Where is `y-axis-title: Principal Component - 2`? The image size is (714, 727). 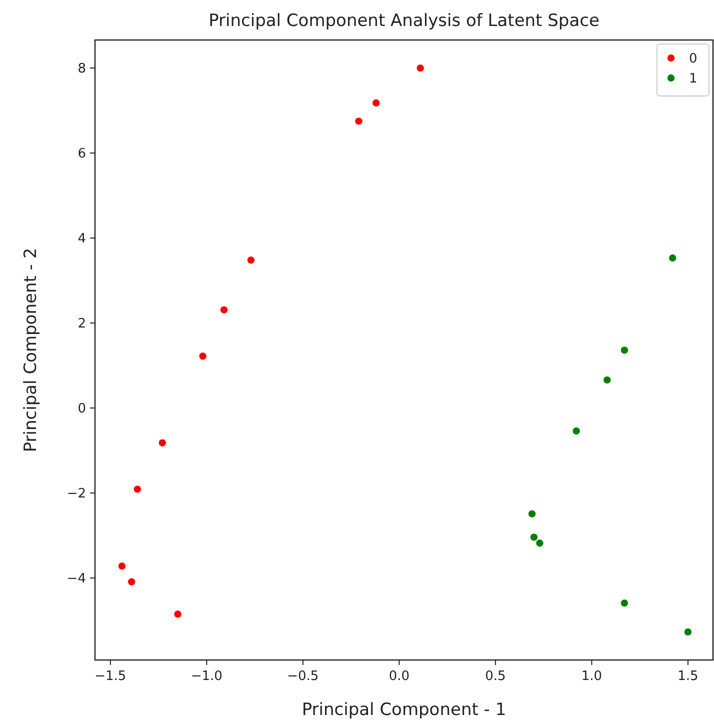 y-axis-title: Principal Component - 2 is located at coordinates (31, 350).